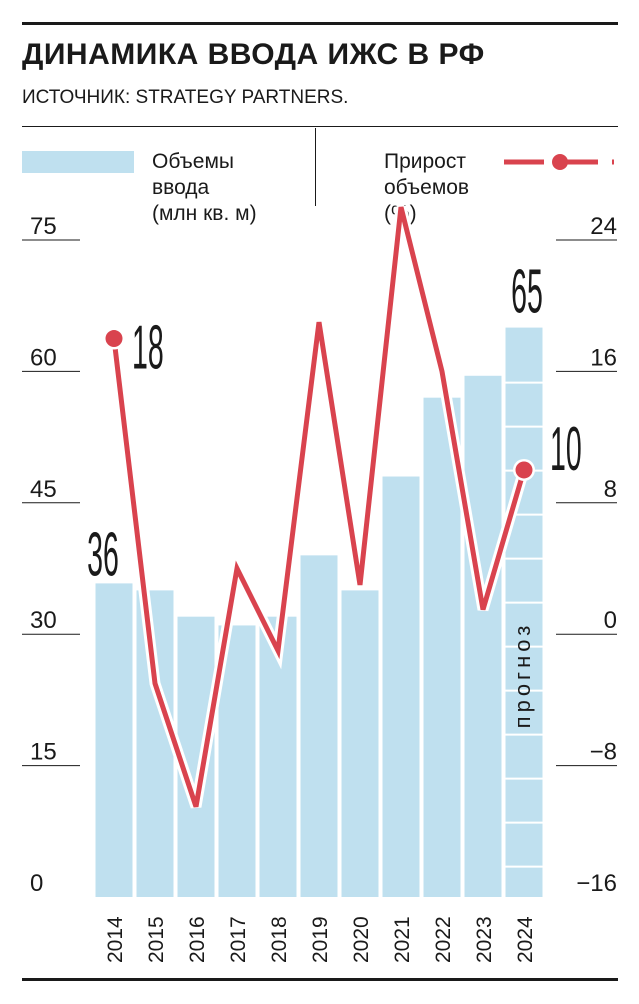  I want to click on legend-bars-line3: (млн кв. м), so click(204, 213).